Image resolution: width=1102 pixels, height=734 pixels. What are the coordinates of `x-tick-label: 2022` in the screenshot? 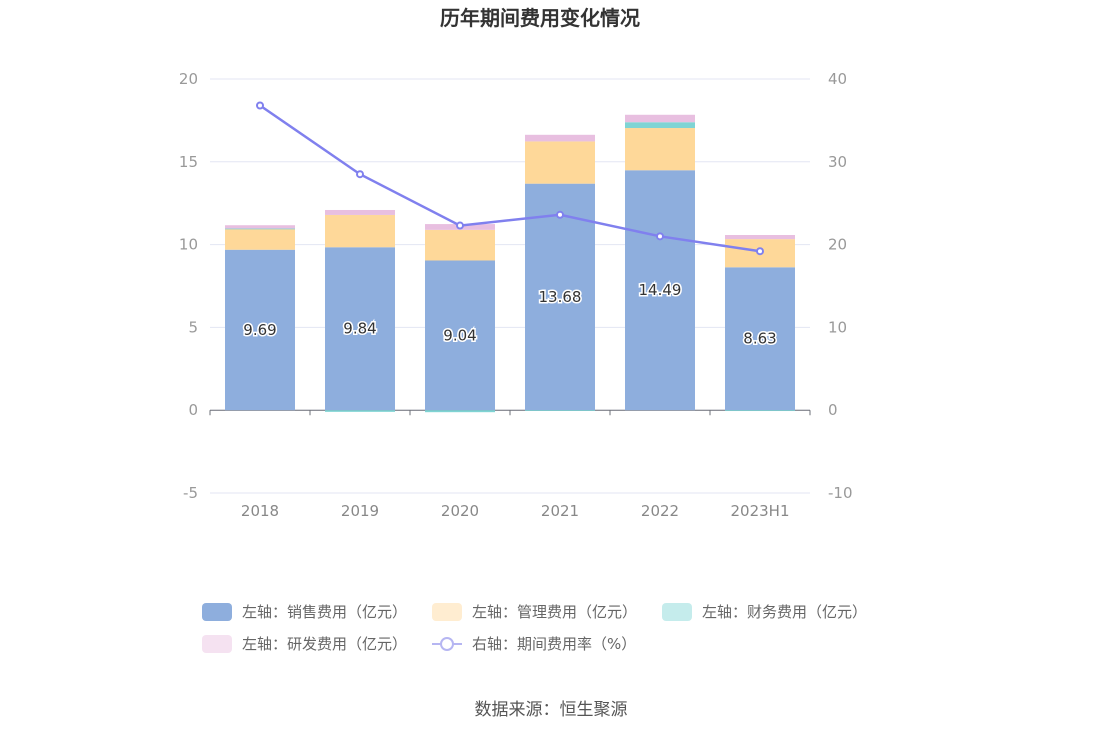 It's located at (660, 511).